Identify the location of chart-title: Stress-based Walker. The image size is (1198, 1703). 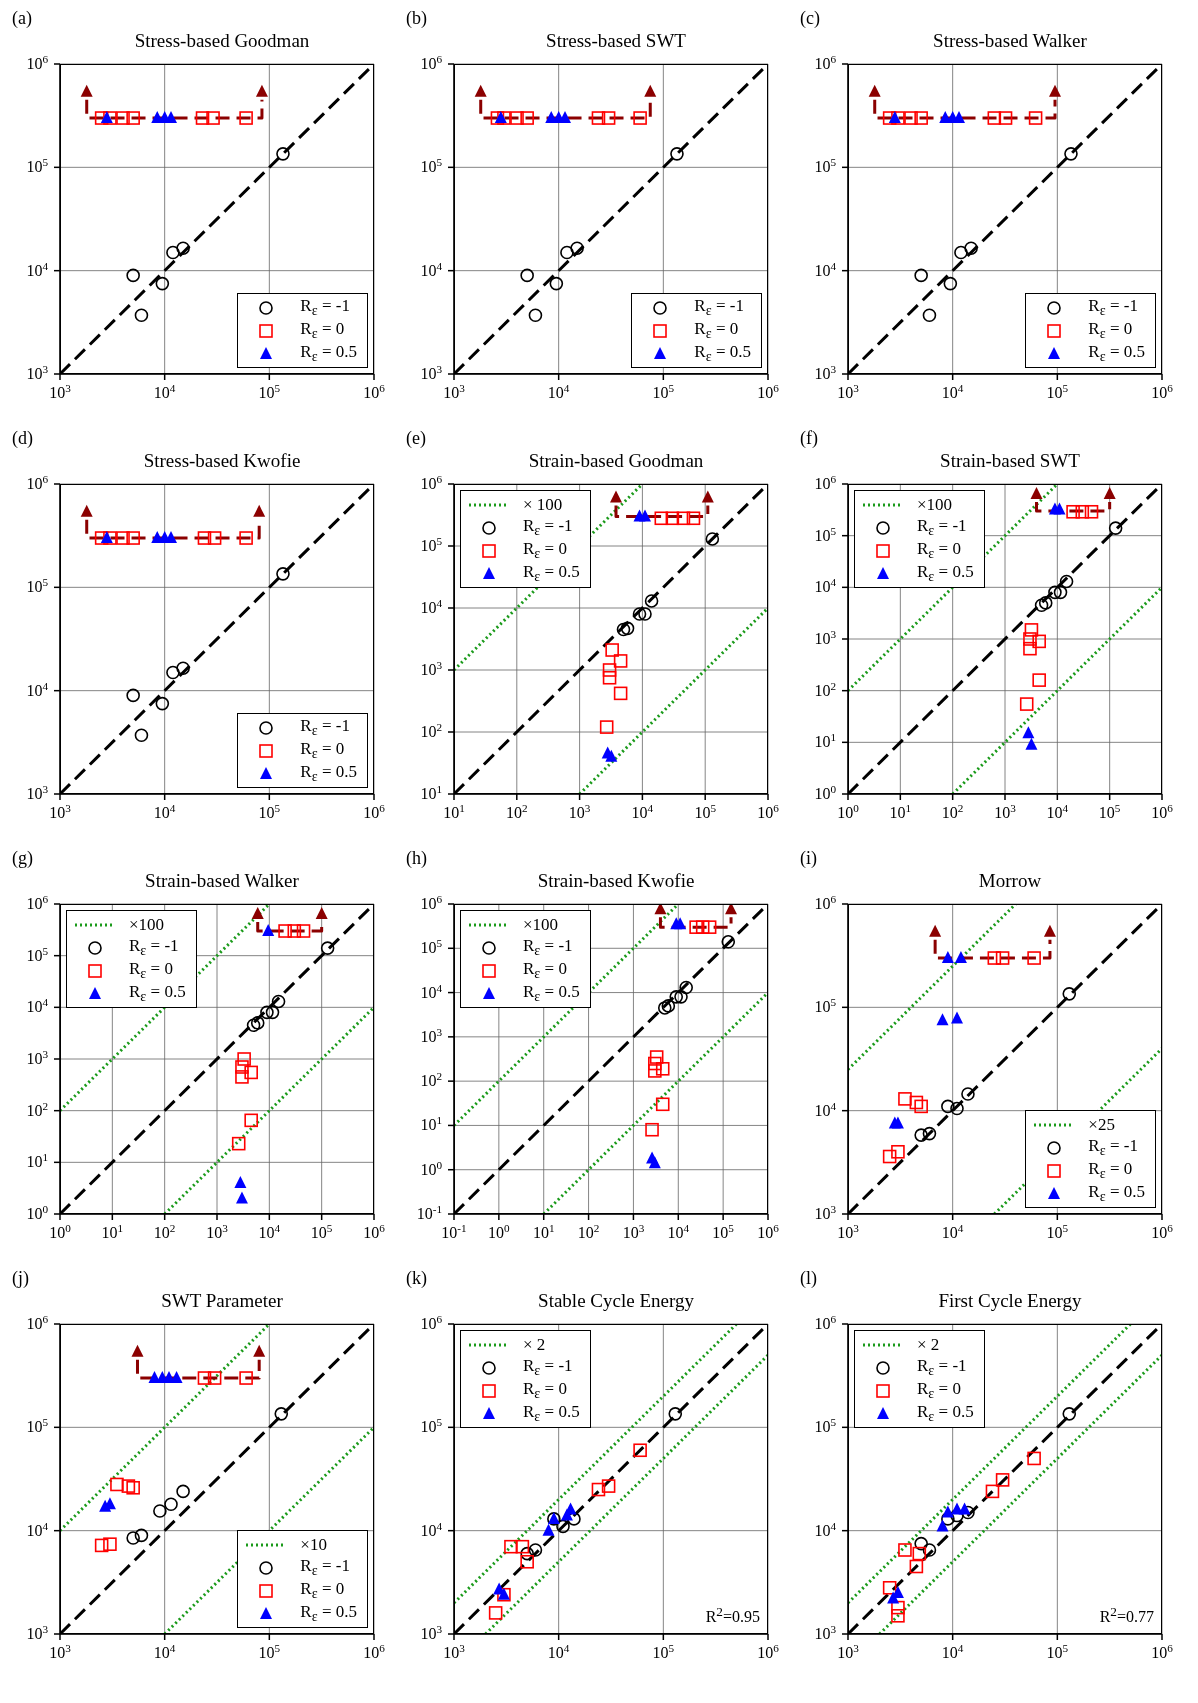
(1010, 41).